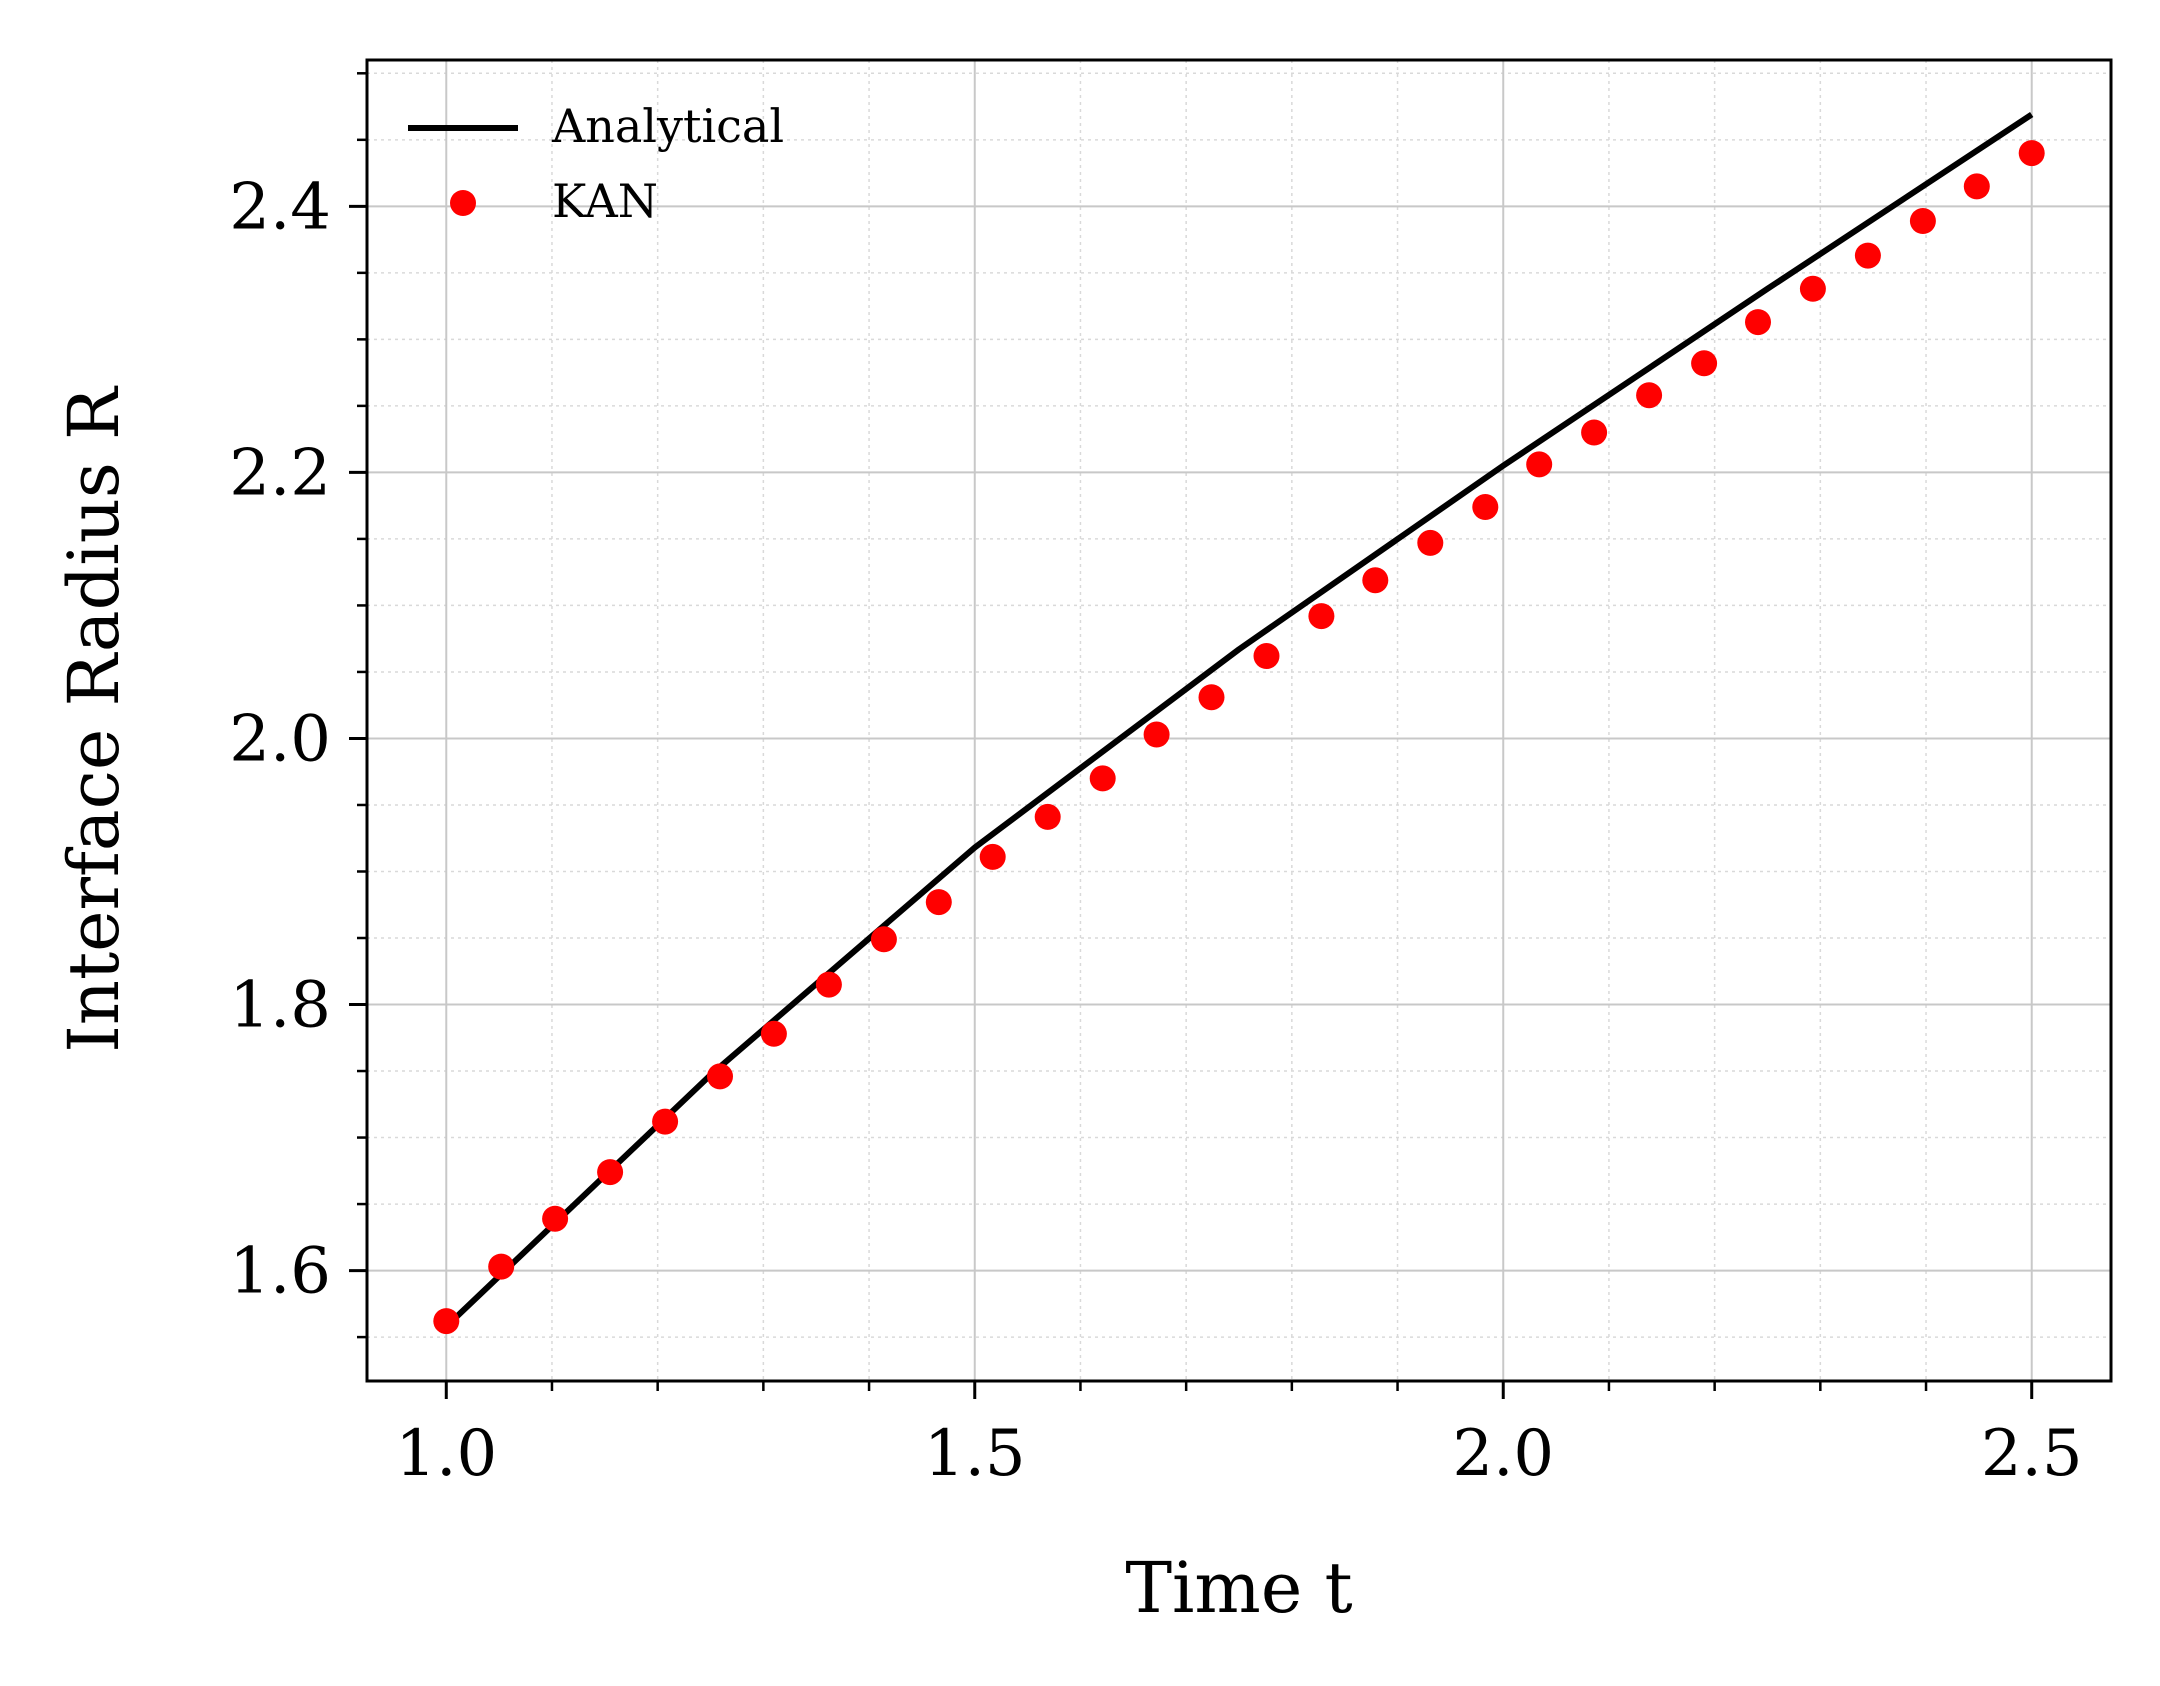 This screenshot has width=2160, height=1686. Describe the element at coordinates (605, 201) in the screenshot. I see `legend-label-kan: KAN` at that location.